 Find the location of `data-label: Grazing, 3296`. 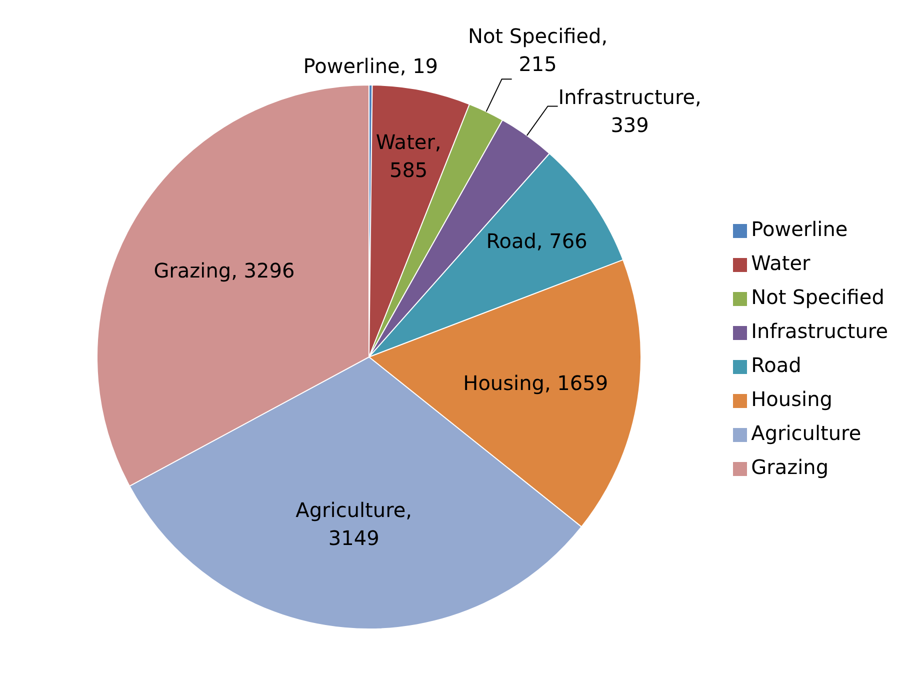

data-label: Grazing, 3296 is located at coordinates (224, 270).